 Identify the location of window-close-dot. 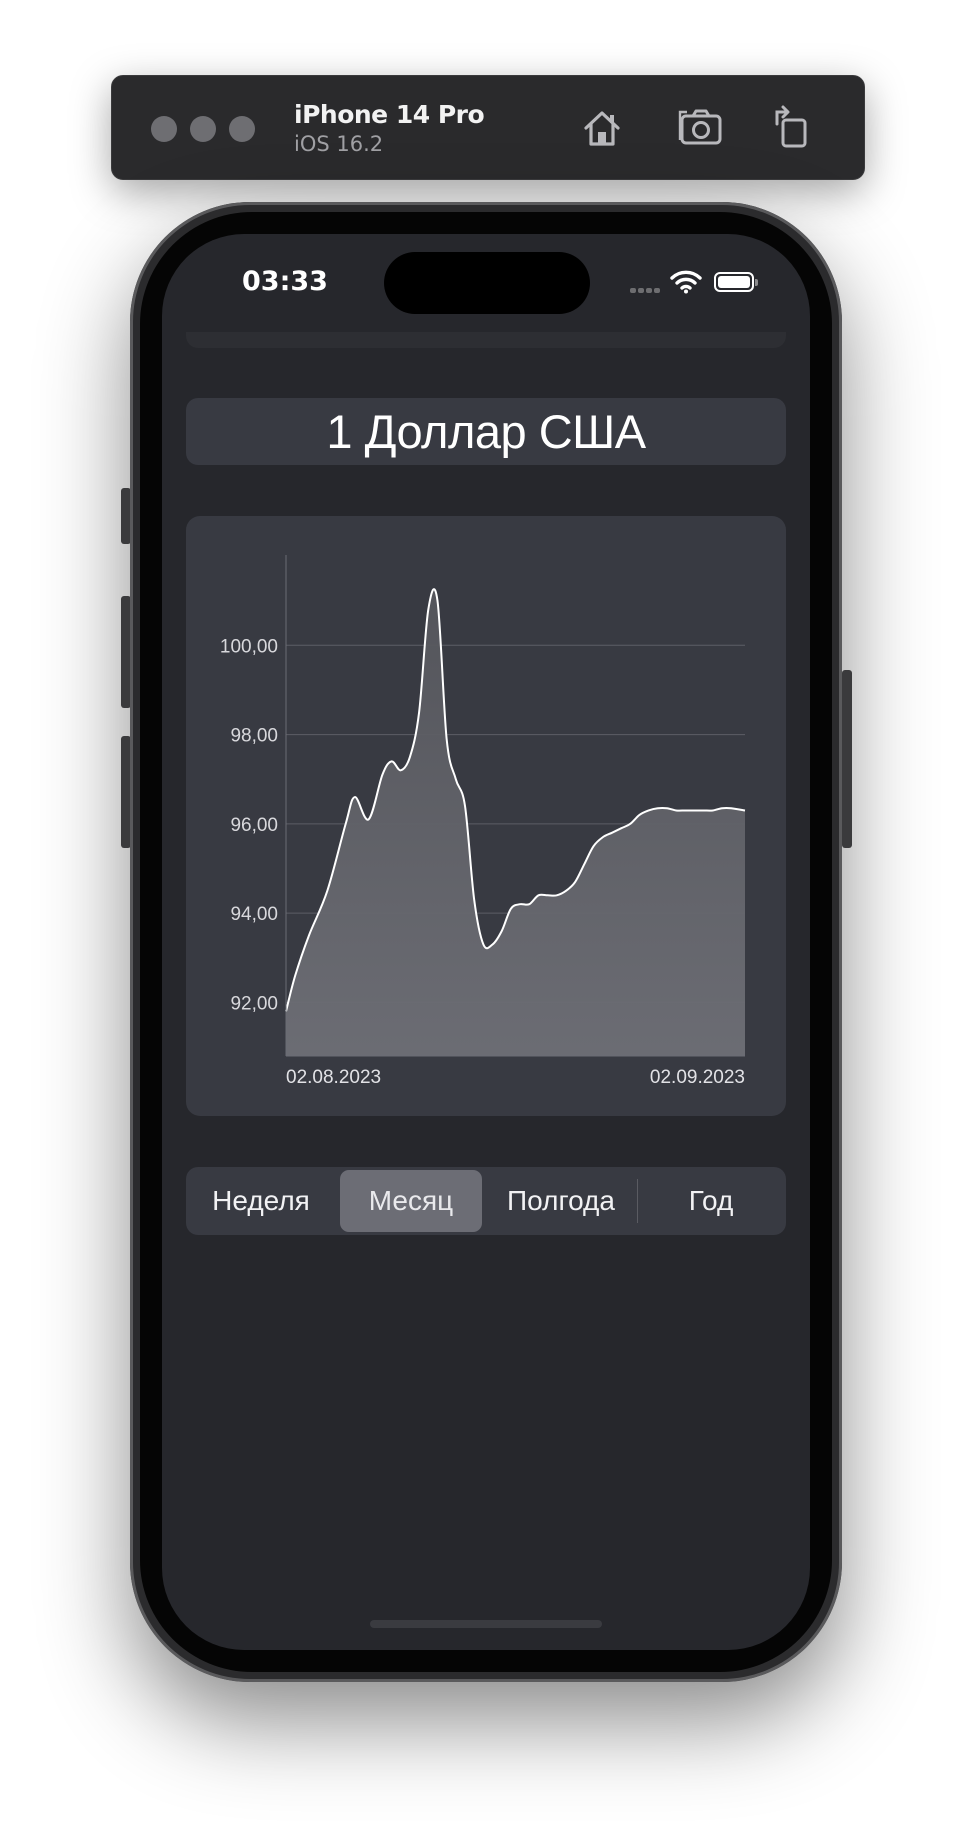
(164, 129).